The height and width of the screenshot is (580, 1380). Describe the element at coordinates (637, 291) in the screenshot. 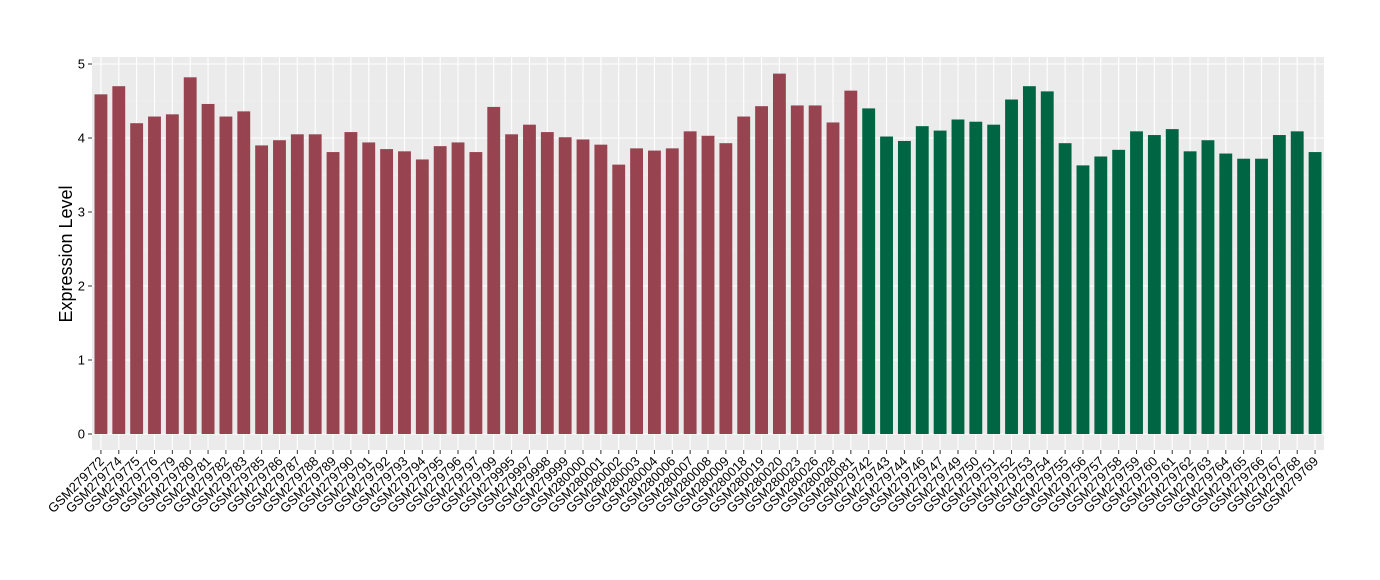

I see `bar-GSM280003` at that location.